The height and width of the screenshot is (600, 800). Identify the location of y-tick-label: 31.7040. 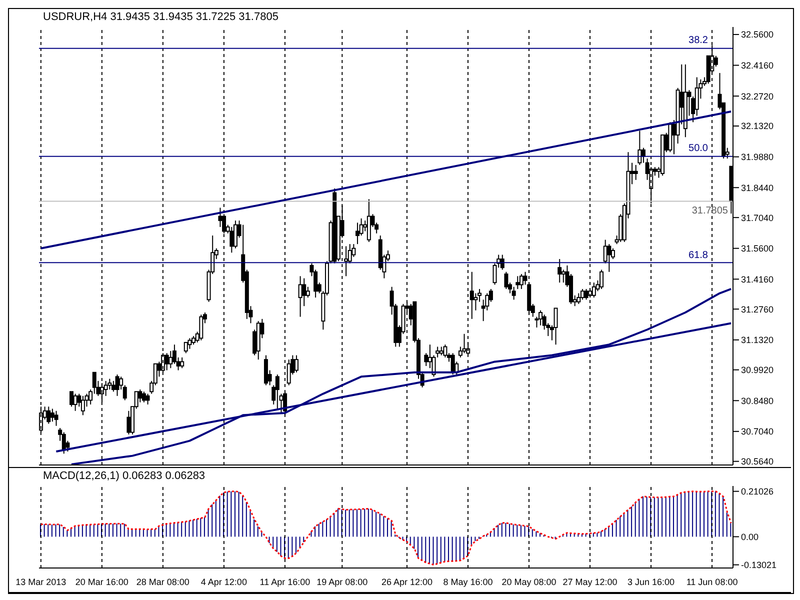
(757, 217).